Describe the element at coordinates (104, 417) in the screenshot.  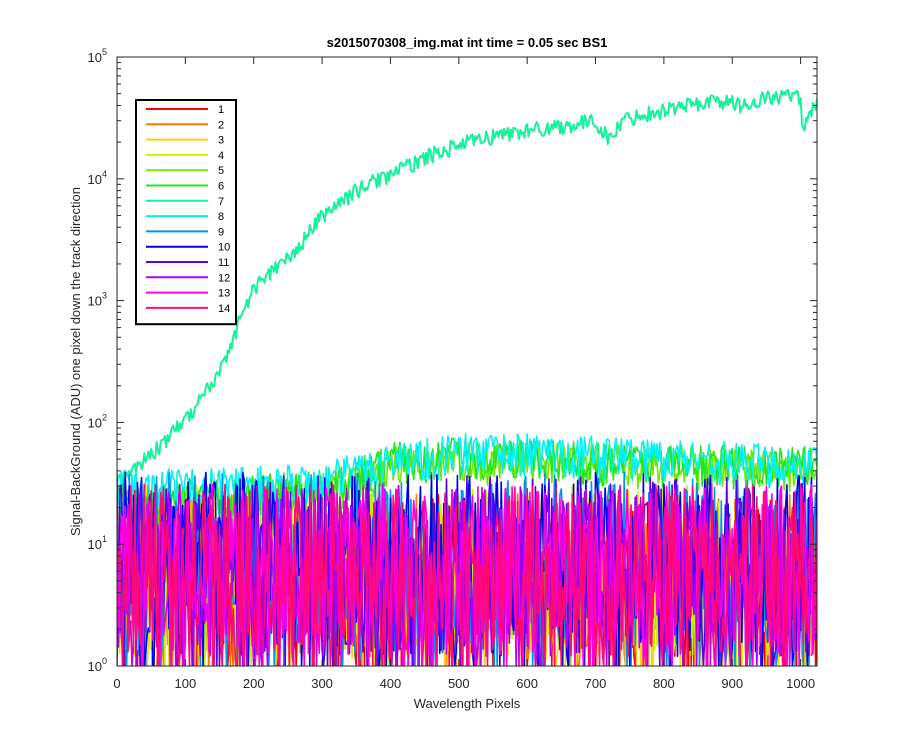
I see `y-tick-label-exponent: 2` at that location.